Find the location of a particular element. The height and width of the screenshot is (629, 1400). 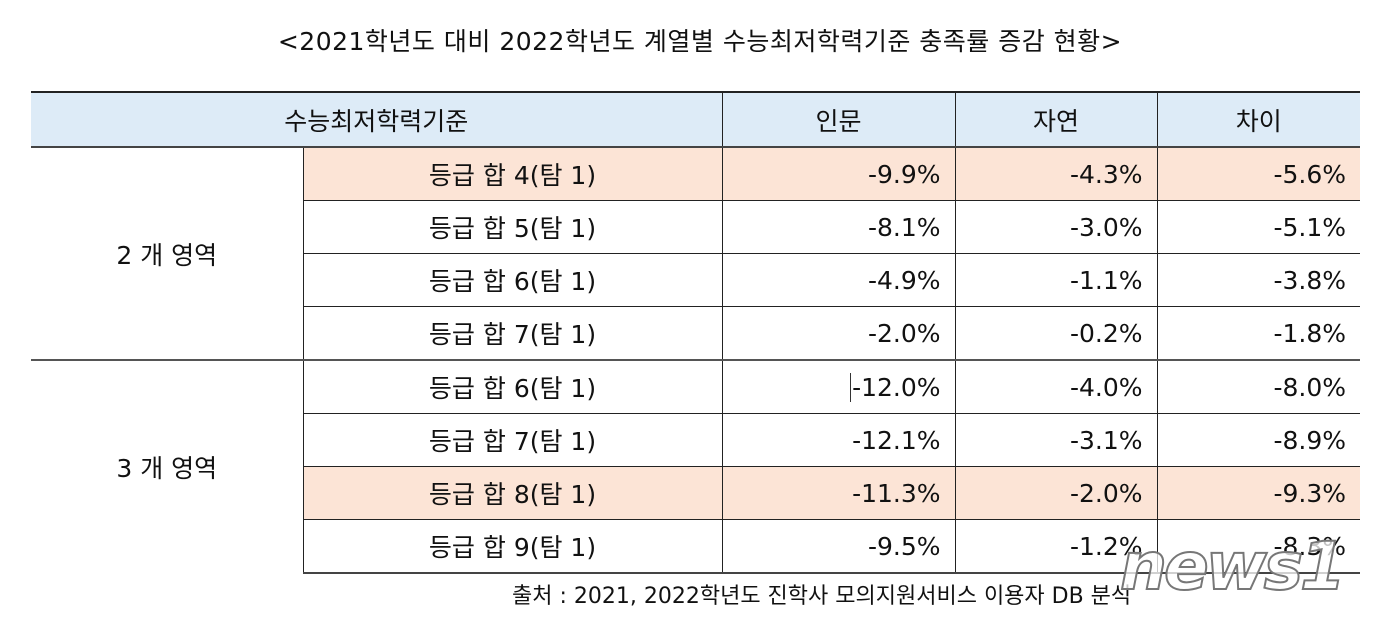

humanities-cell: -12.1% is located at coordinates (838, 440).